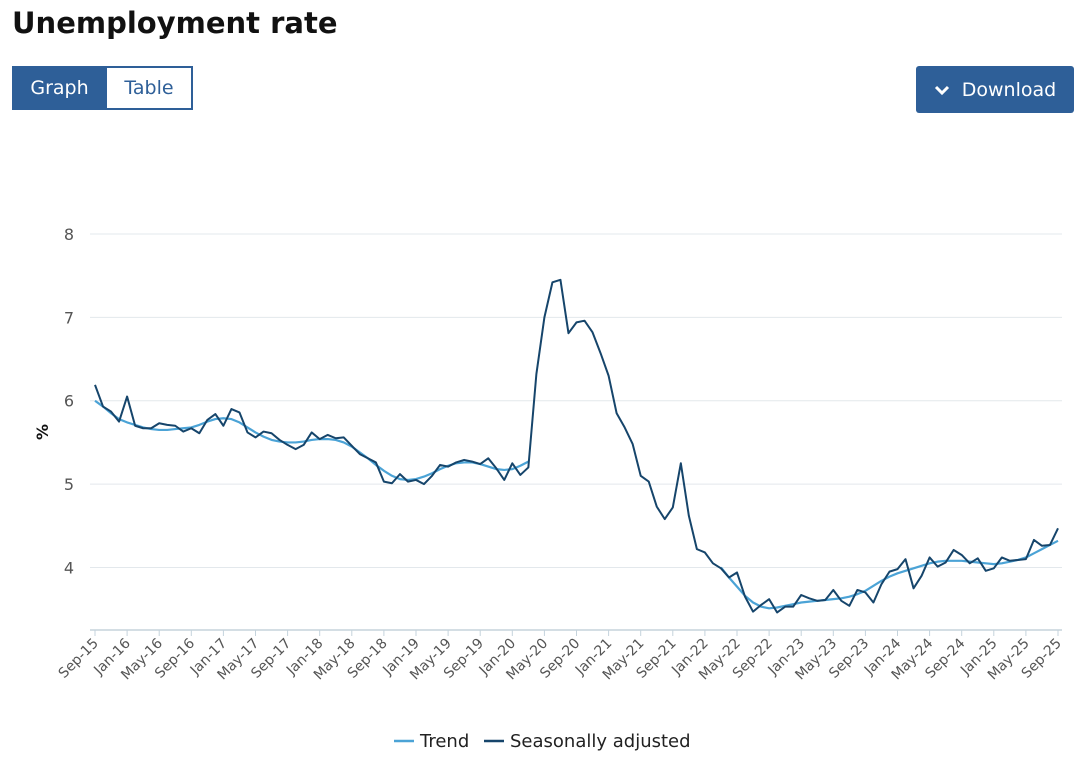 The height and width of the screenshot is (761, 1088). What do you see at coordinates (69, 567) in the screenshot?
I see `y-tick-label: 4` at bounding box center [69, 567].